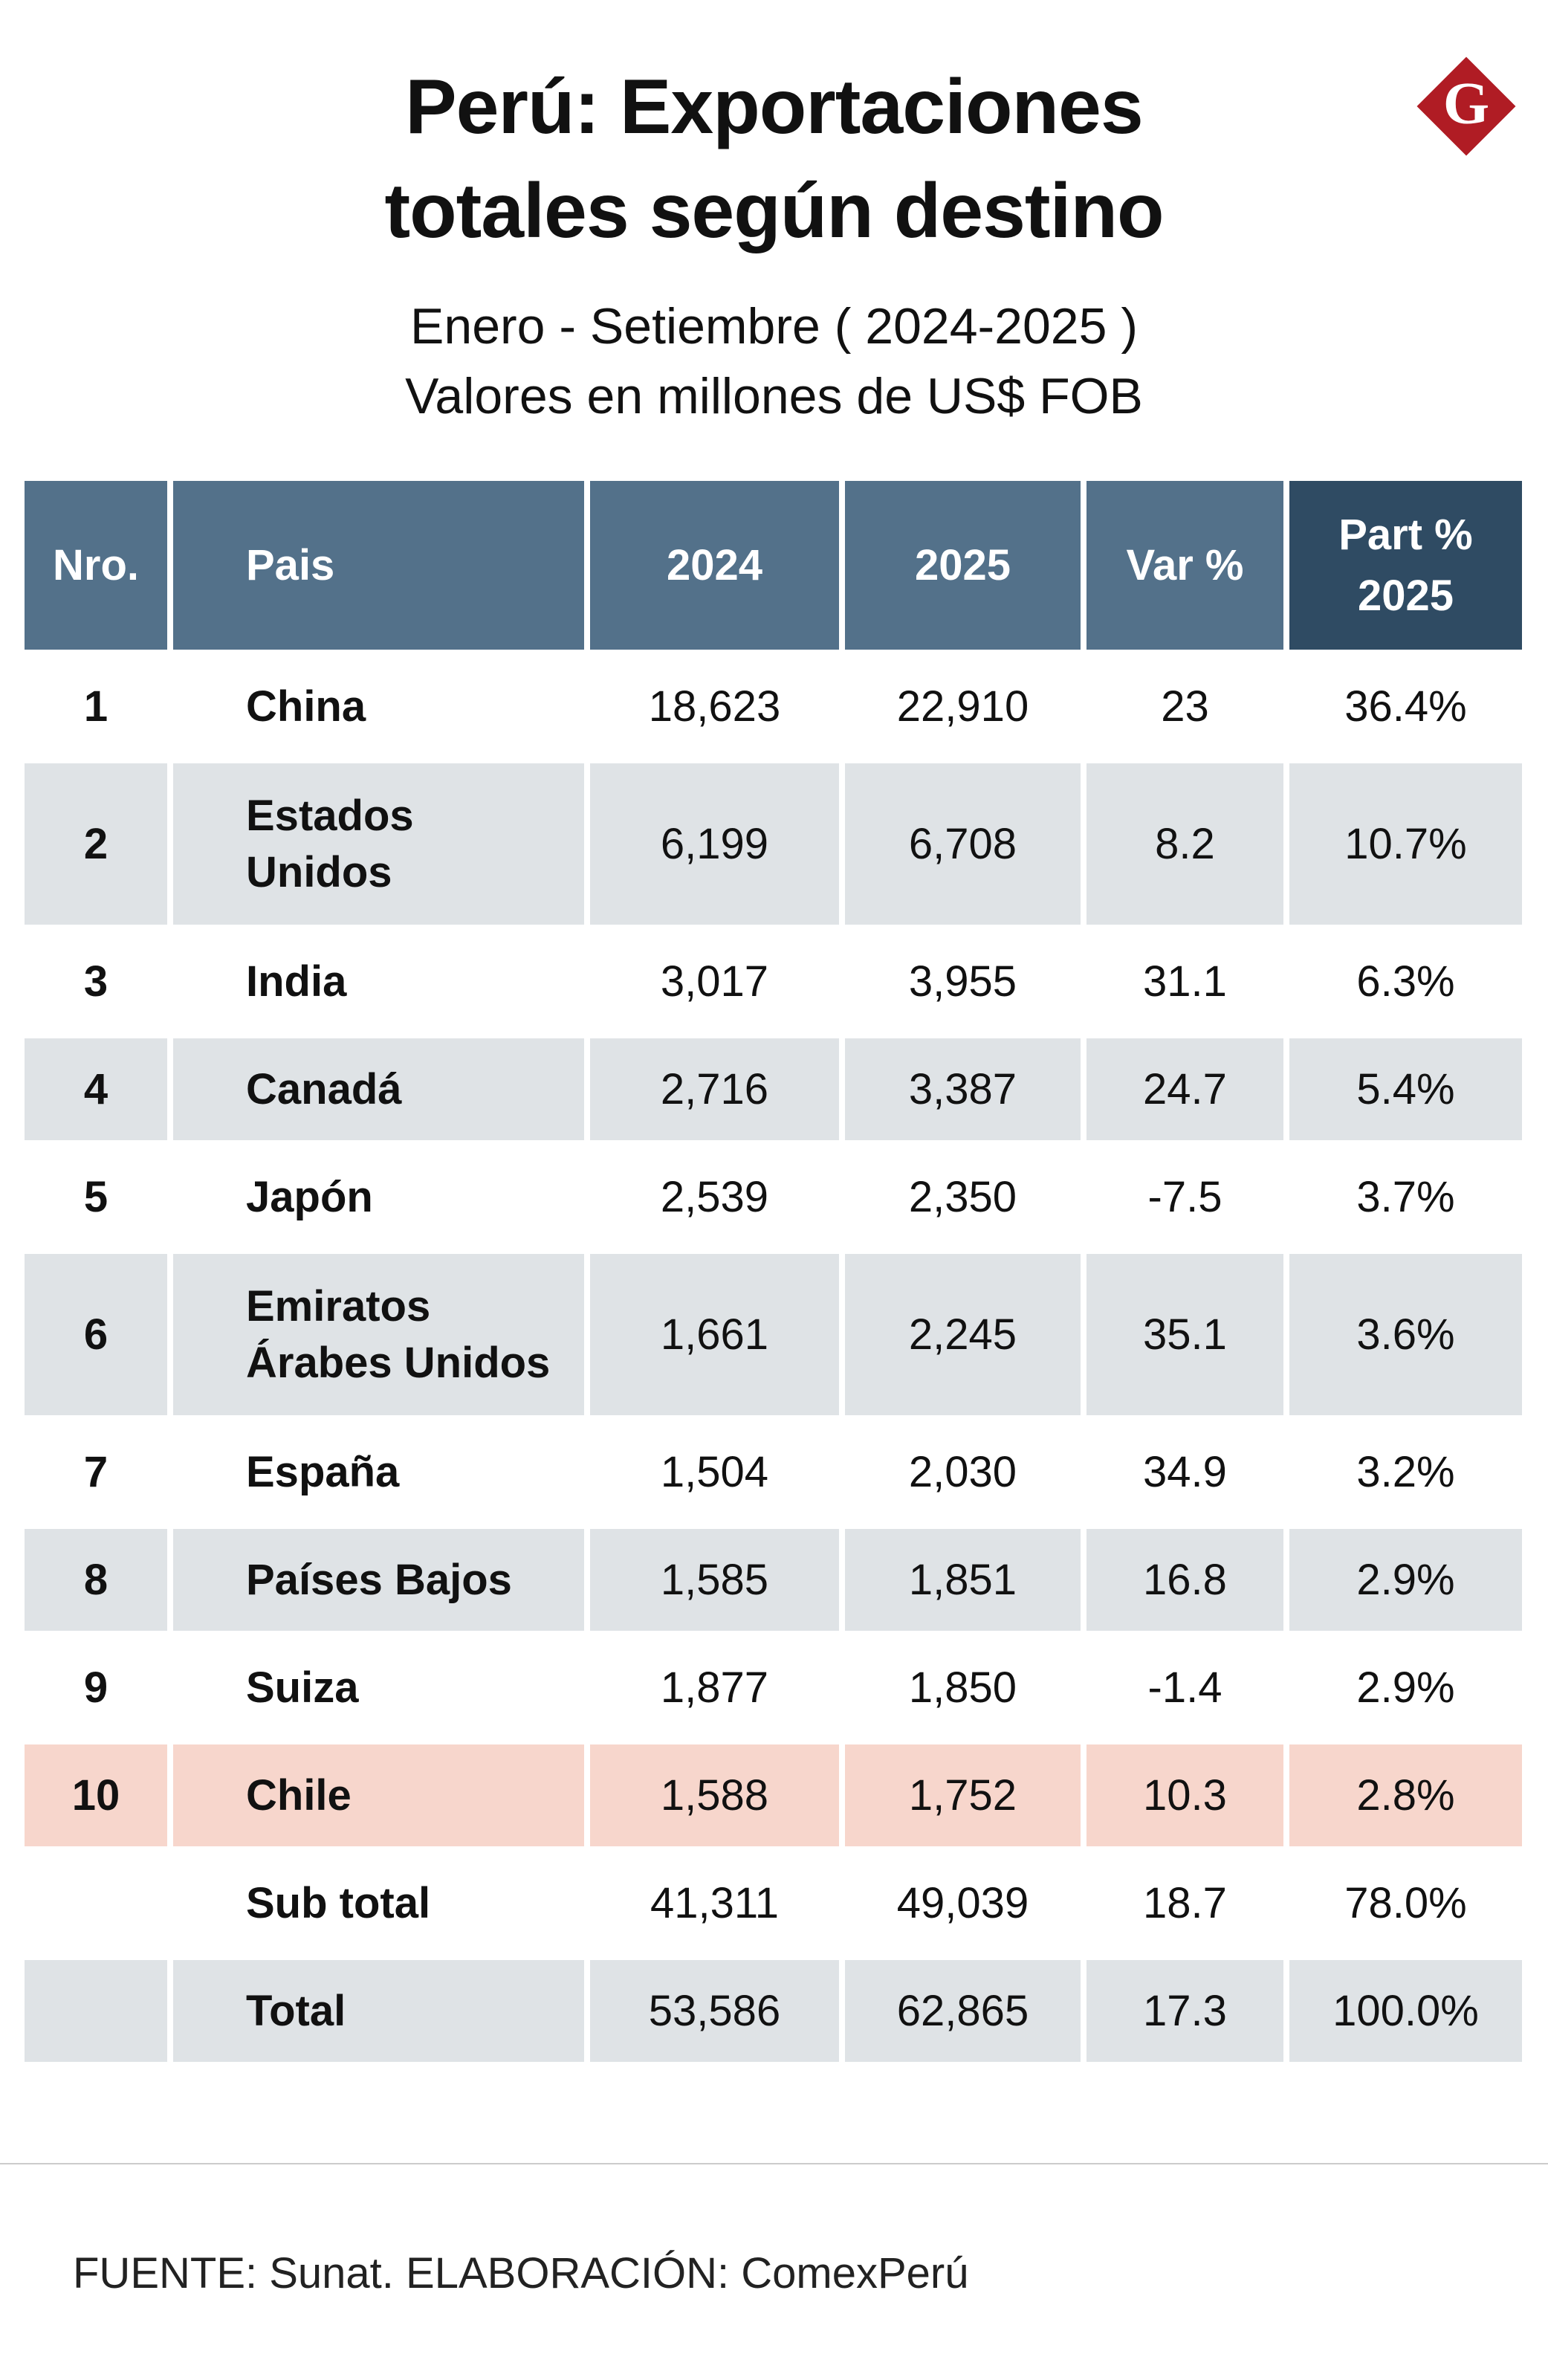  What do you see at coordinates (378, 566) in the screenshot?
I see `header-cell: Pais` at bounding box center [378, 566].